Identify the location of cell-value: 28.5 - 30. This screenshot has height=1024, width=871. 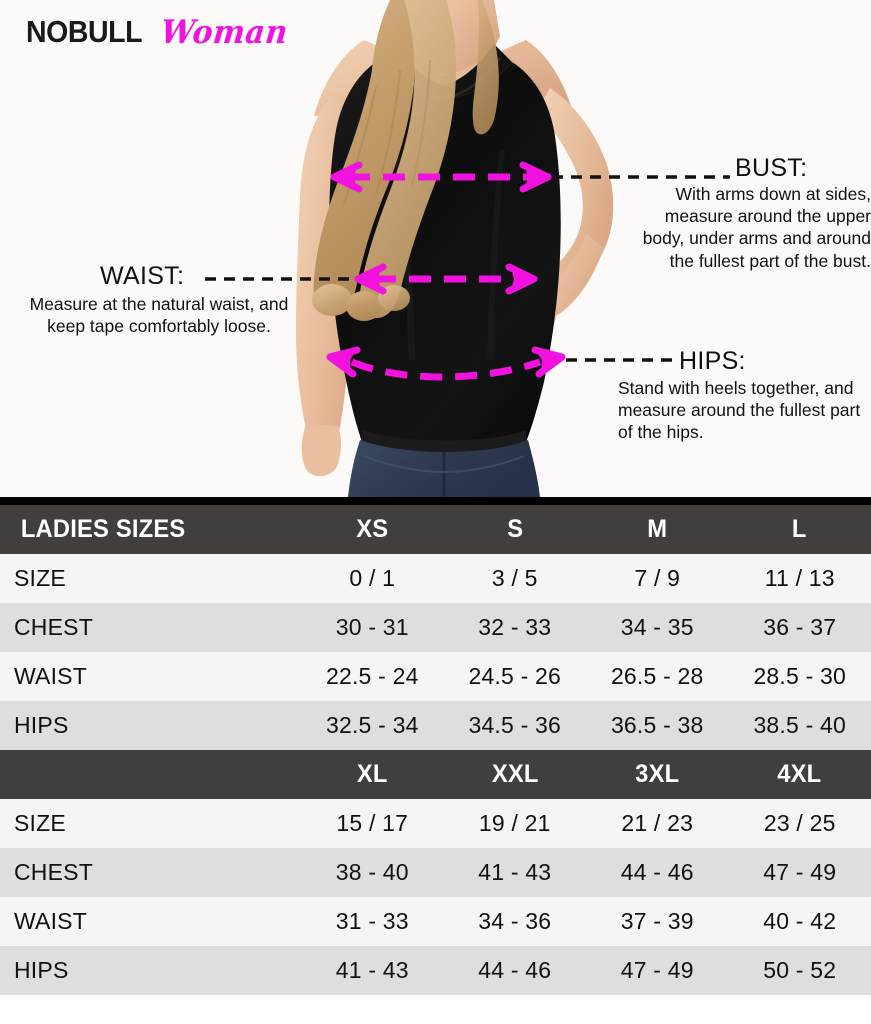
(800, 676).